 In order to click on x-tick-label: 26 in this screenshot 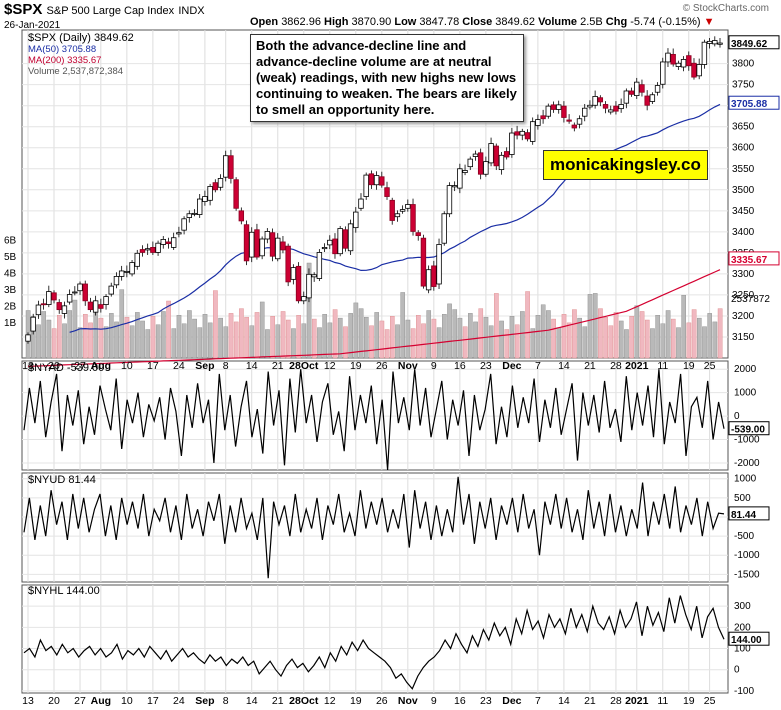, I will do `click(382, 701)`.